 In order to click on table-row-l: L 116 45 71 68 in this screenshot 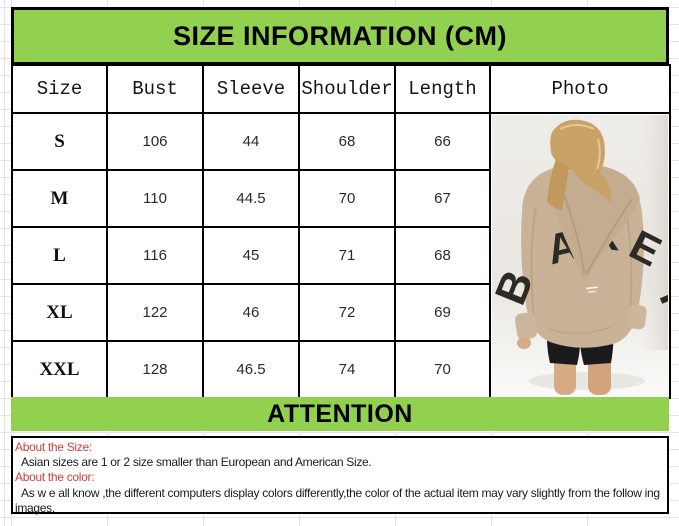, I will do `click(340, 255)`.